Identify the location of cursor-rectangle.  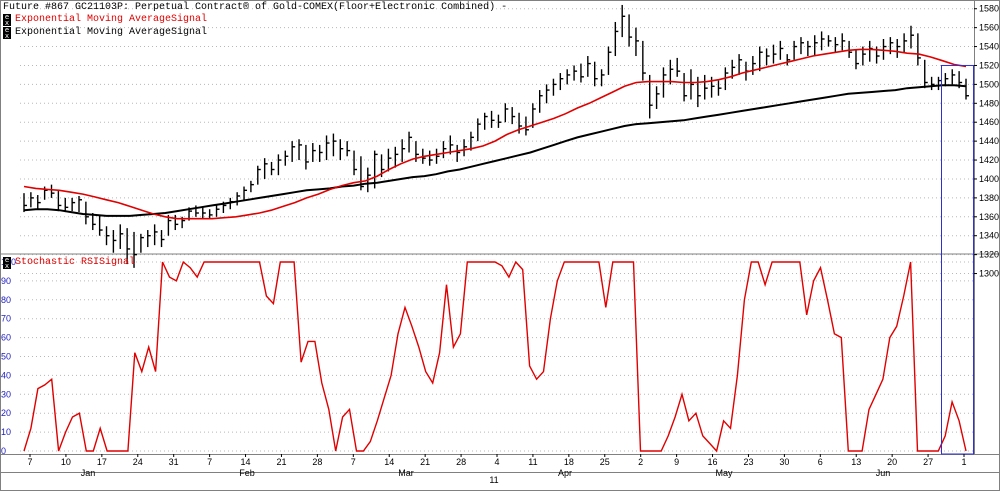
(957, 259).